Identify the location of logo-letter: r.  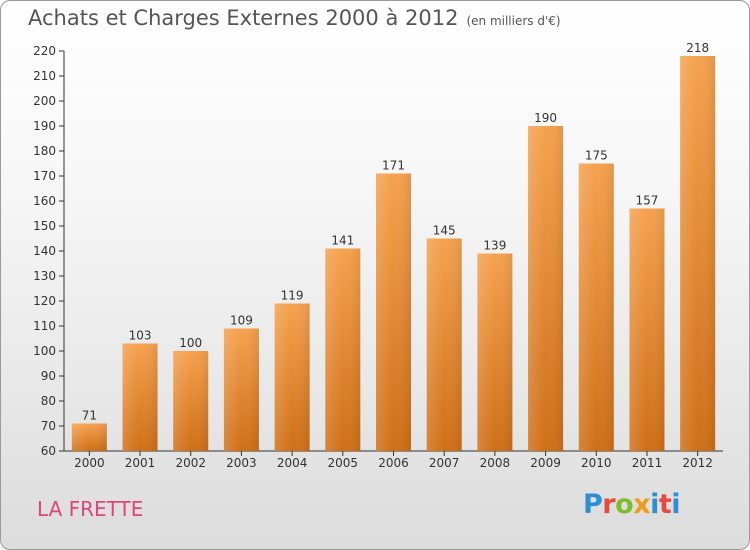
(609, 504).